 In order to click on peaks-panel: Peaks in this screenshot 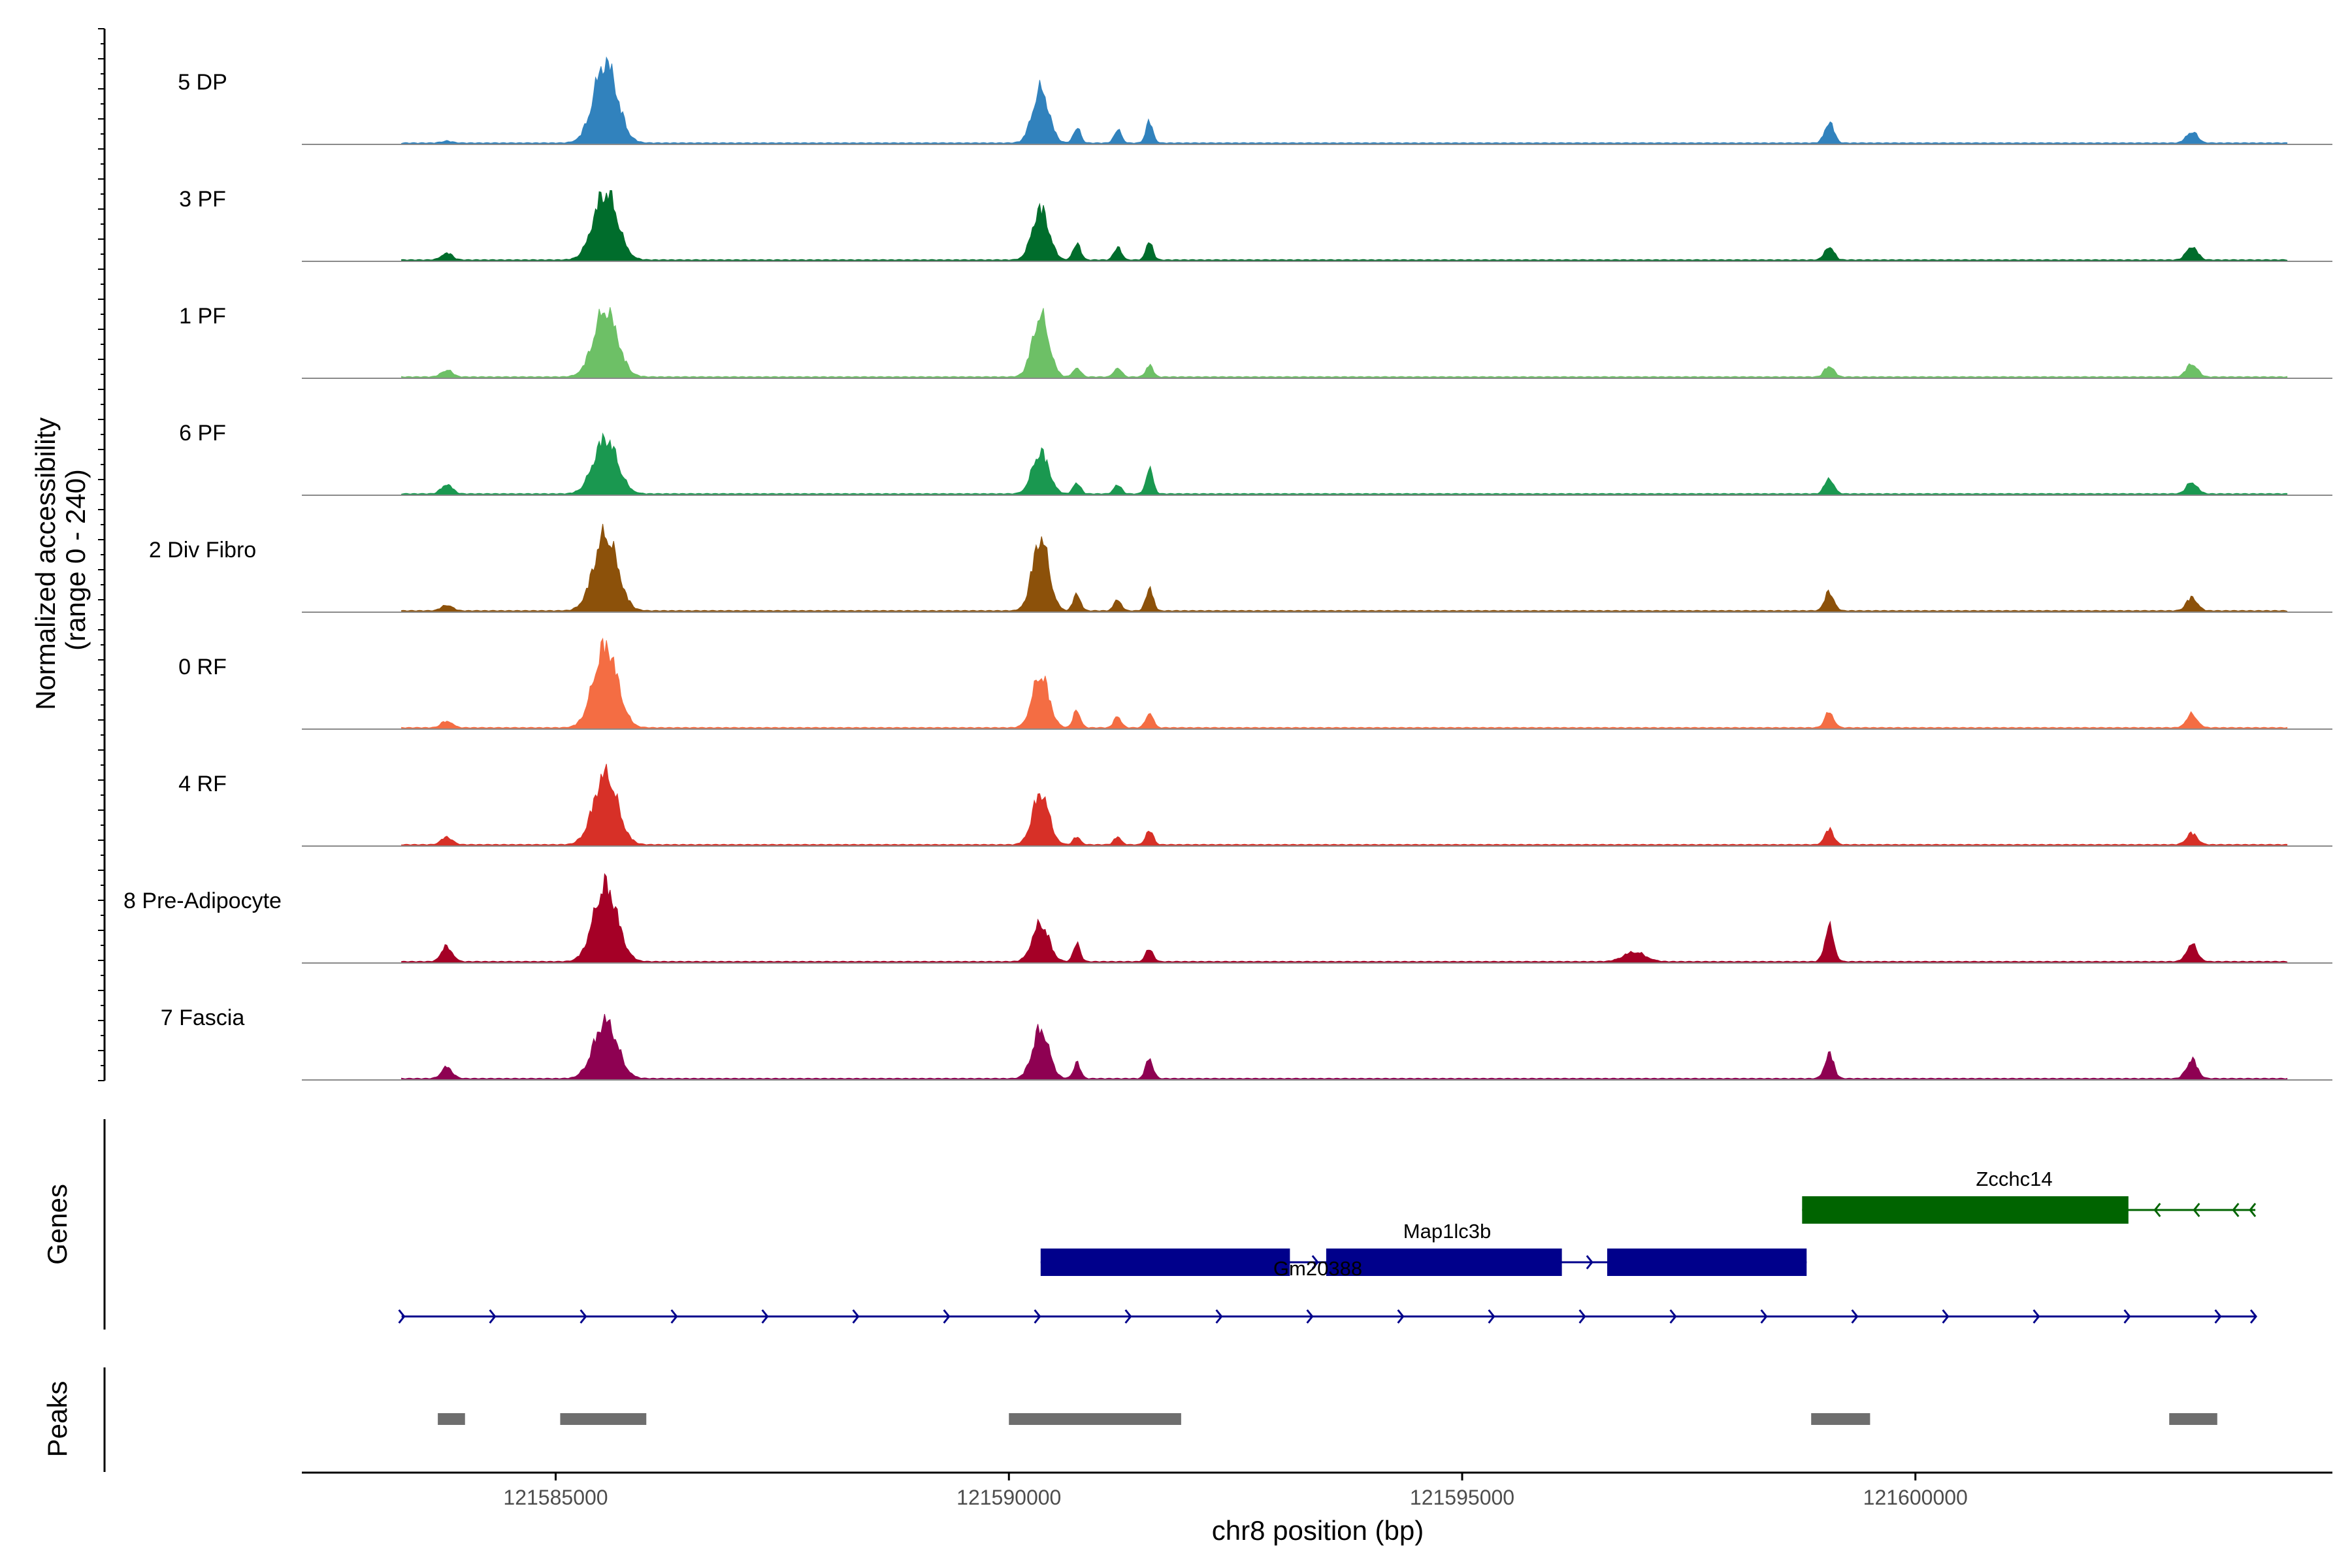, I will do `click(1129, 1419)`.